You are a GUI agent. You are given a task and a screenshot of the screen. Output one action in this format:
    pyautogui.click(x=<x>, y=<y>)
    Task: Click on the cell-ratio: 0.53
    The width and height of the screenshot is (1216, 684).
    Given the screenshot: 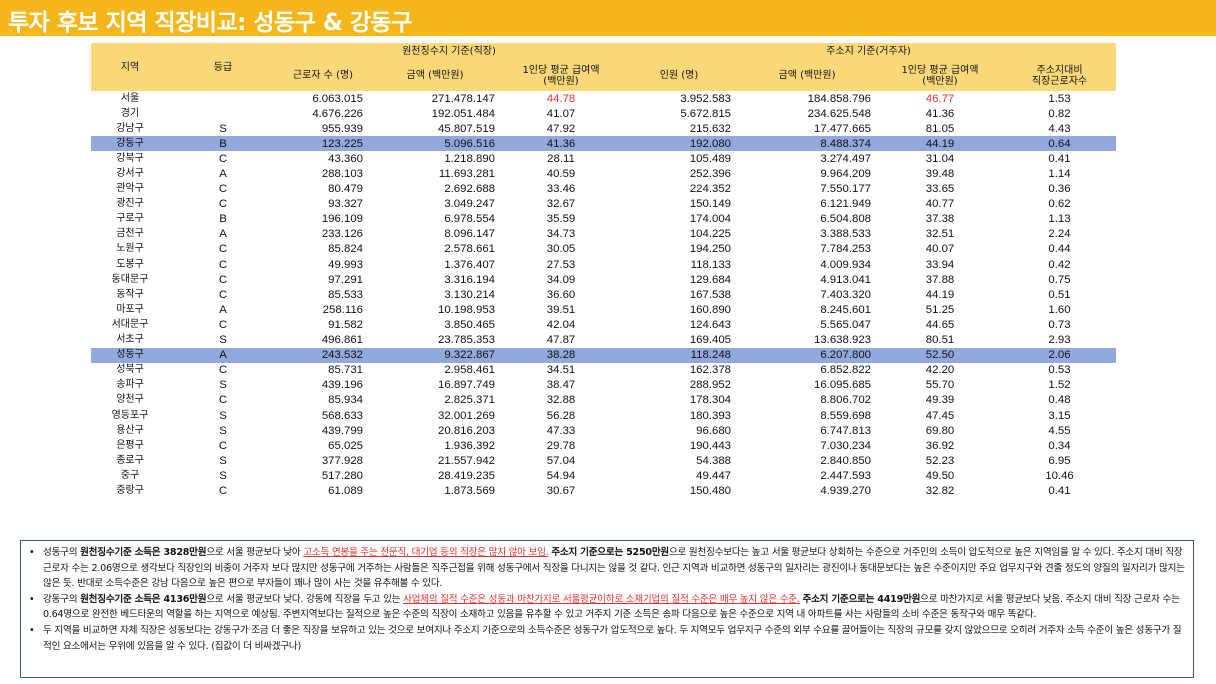 What is the action you would take?
    pyautogui.click(x=1059, y=370)
    